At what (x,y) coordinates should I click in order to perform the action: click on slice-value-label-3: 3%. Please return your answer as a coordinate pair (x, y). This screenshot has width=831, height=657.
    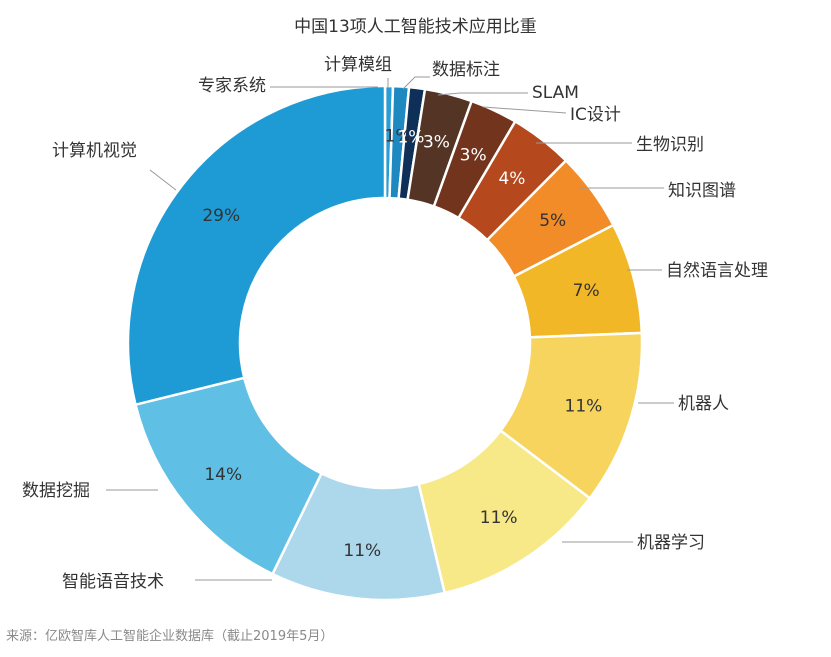
    Looking at the image, I should click on (436, 142).